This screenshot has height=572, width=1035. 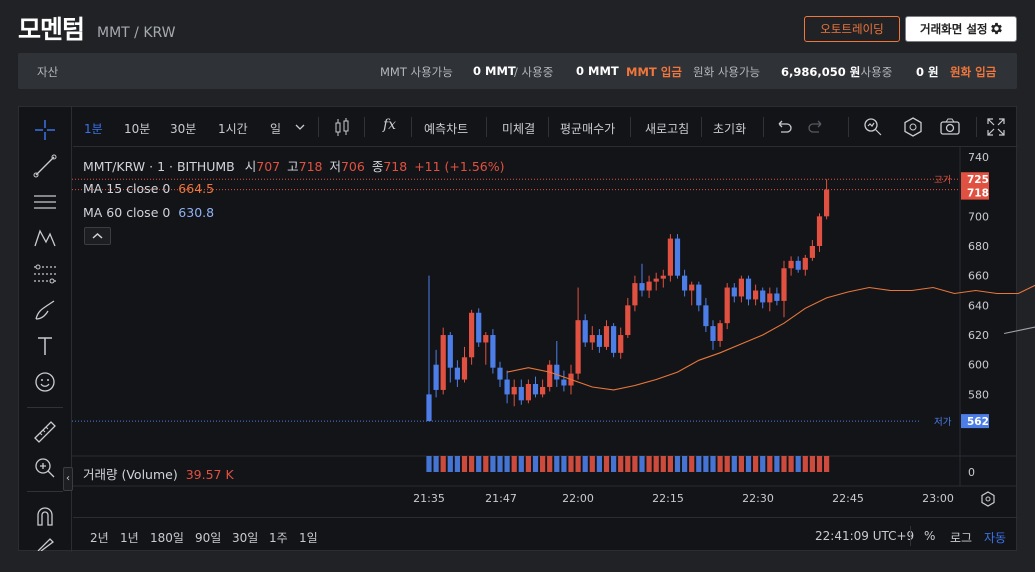 What do you see at coordinates (51, 29) in the screenshot?
I see `page-title: 모멘텀` at bounding box center [51, 29].